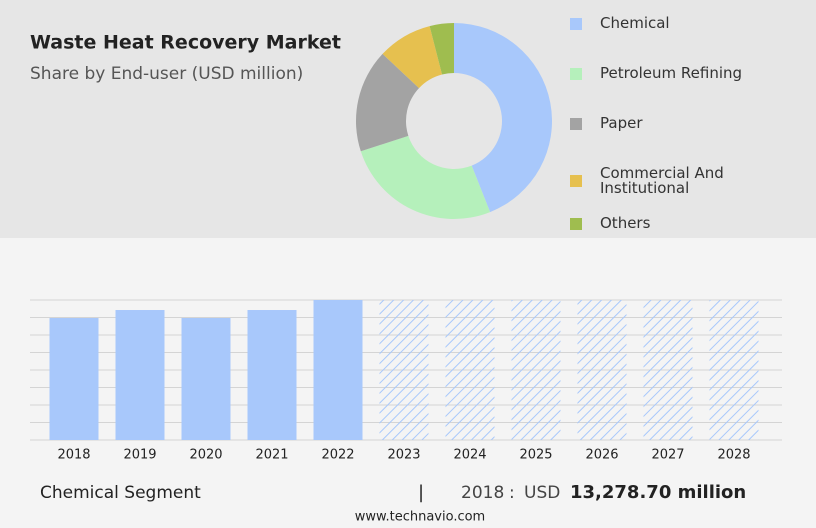 This screenshot has height=528, width=816. Describe the element at coordinates (658, 492) in the screenshot. I see `footer-amount: 13,278.70 million` at that location.